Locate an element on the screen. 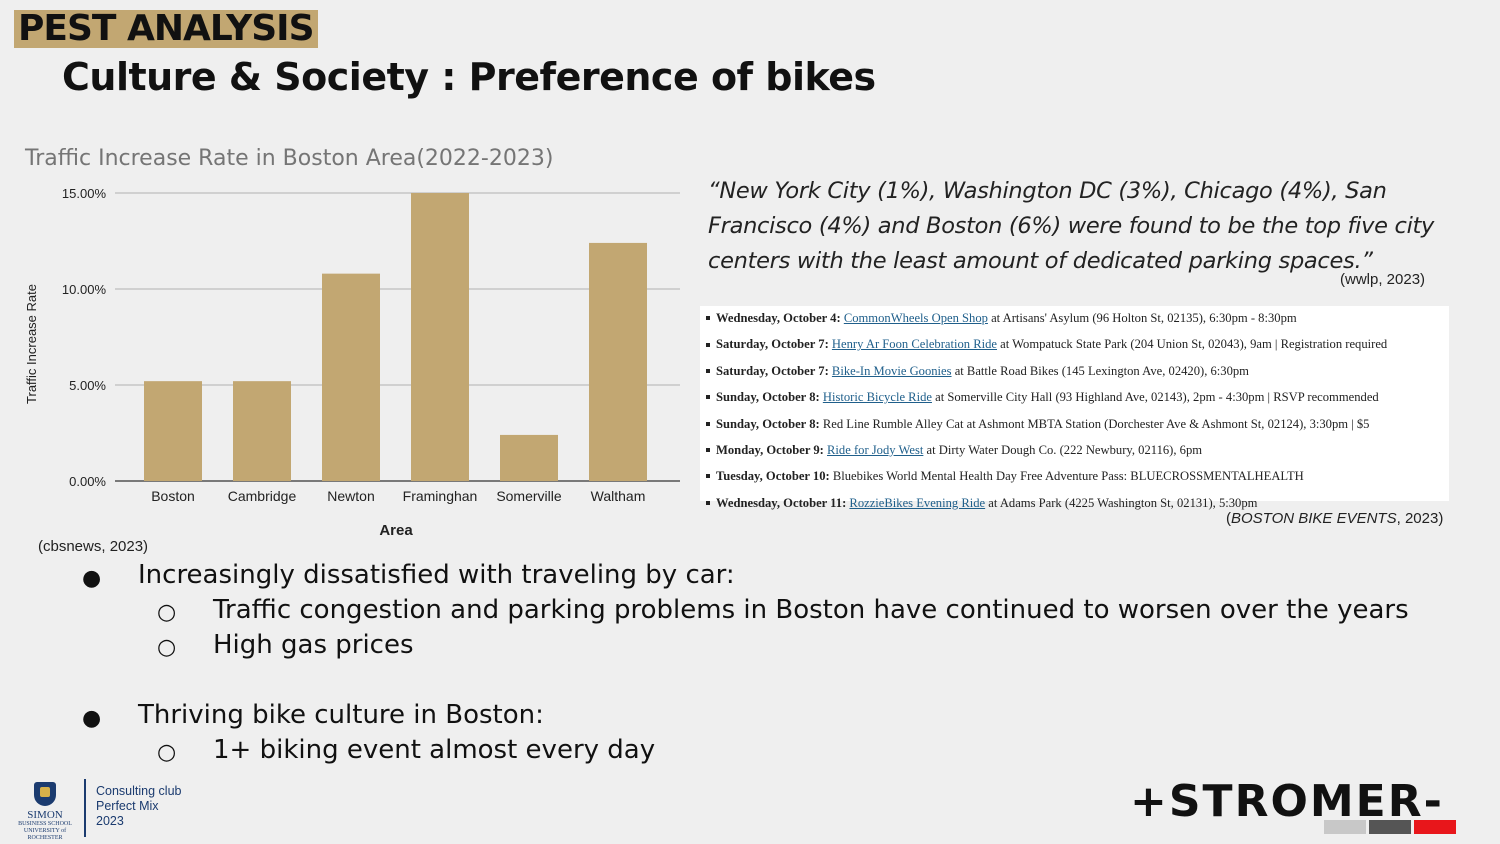 The image size is (1500, 844). event-link: RozzieBikes Evening Ride is located at coordinates (917, 502).